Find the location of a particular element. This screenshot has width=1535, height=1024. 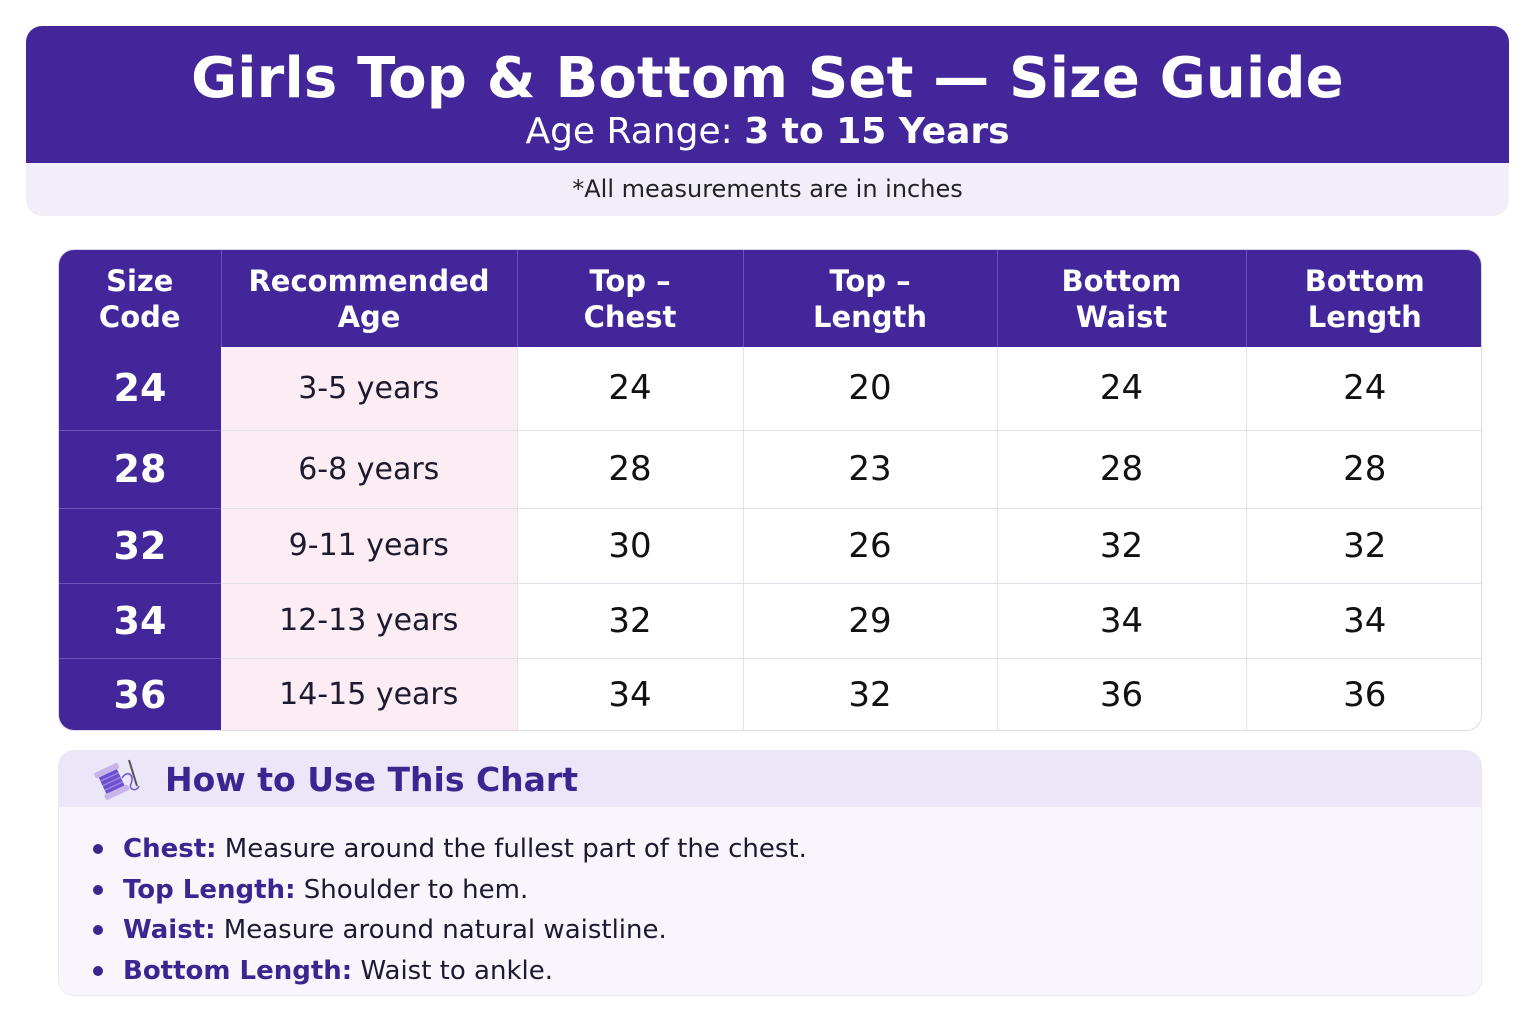

measurement-note: *All measurements are in inches is located at coordinates (767, 189).